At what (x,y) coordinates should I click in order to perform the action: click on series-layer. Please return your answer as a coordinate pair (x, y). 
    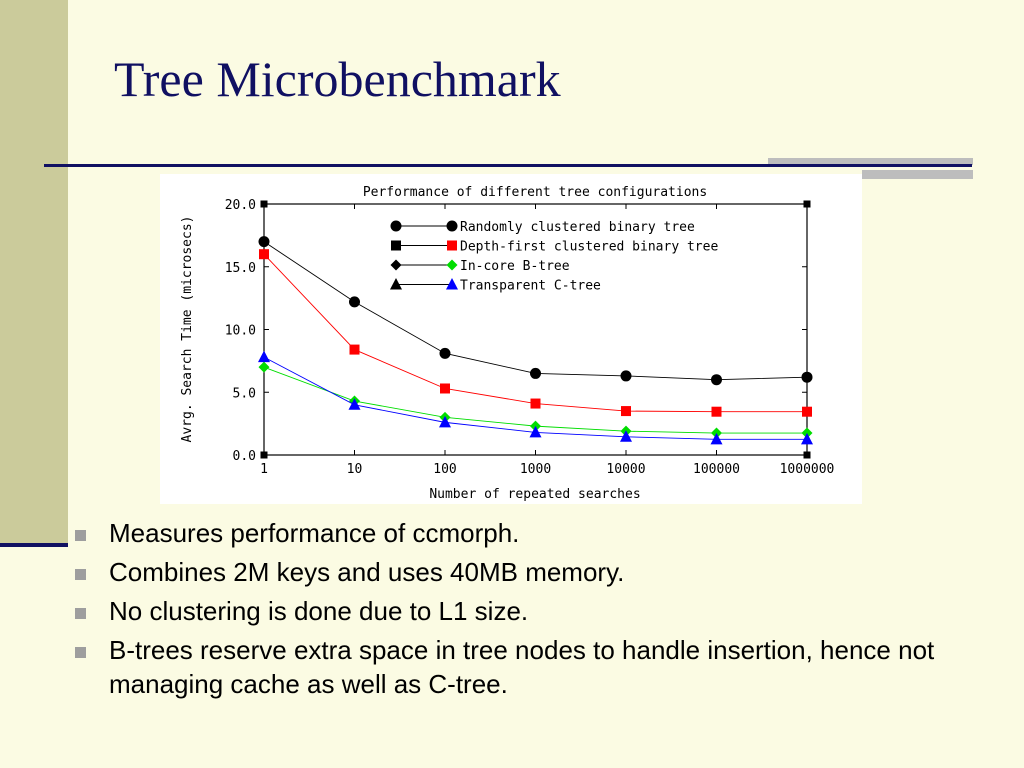
    Looking at the image, I should click on (535, 340).